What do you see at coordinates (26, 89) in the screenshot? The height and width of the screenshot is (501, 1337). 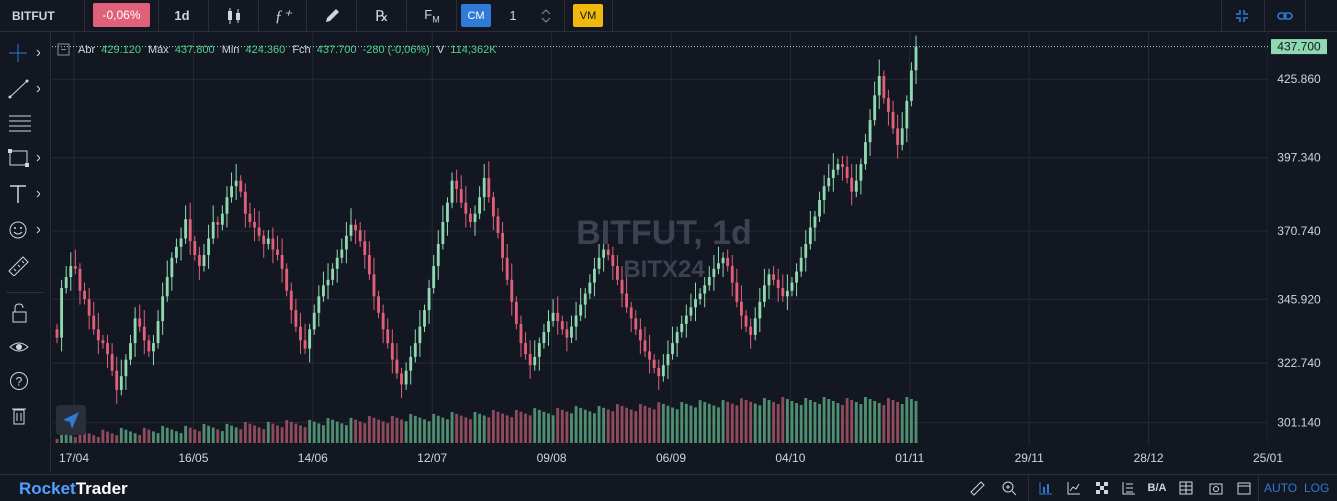 I see `trendline-tool` at bounding box center [26, 89].